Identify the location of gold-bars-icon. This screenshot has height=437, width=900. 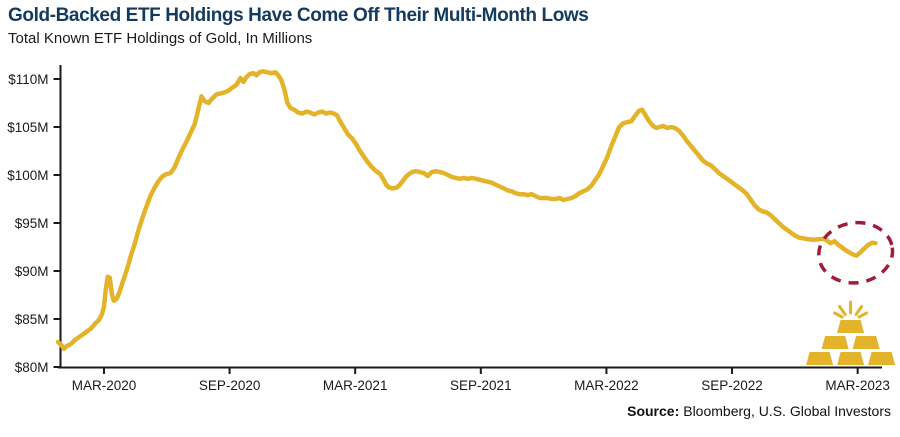
(851, 332).